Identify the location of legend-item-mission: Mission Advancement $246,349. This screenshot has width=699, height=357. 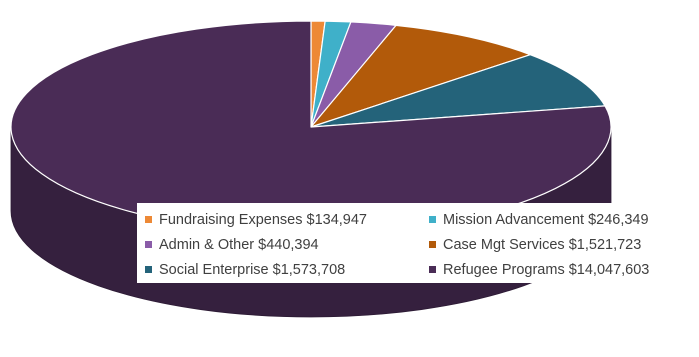
(560, 220).